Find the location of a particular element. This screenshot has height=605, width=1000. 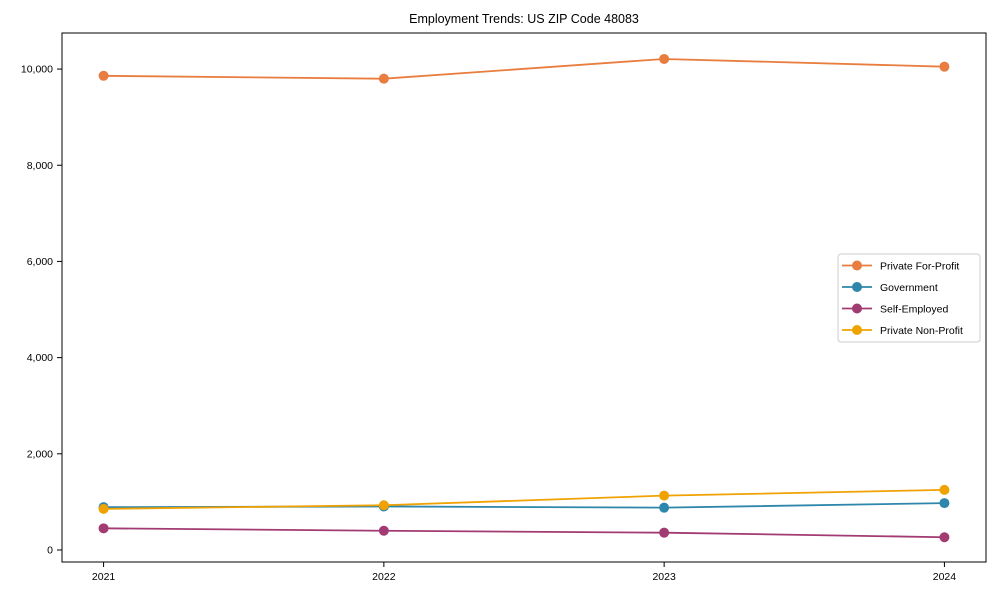

data-point-self-employed-2021 is located at coordinates (103, 528).